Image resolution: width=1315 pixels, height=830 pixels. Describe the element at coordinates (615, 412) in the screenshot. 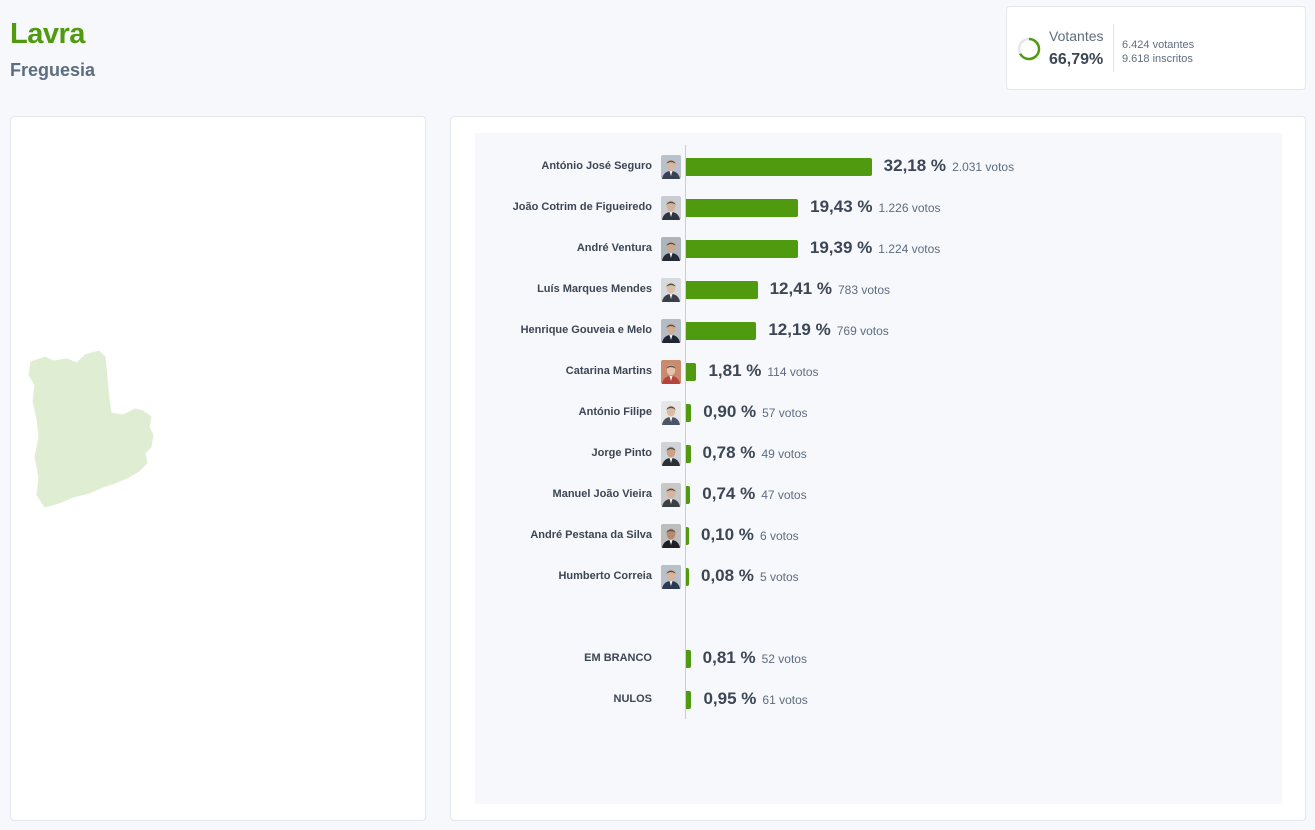

I see `candidate-name: António Filipe` at that location.